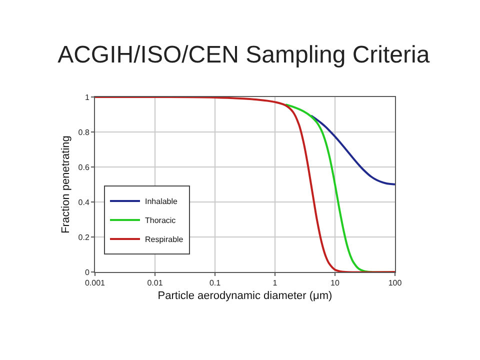  What do you see at coordinates (245, 296) in the screenshot?
I see `x-axis-title: Particle aerodynamic diameter (μm)` at bounding box center [245, 296].